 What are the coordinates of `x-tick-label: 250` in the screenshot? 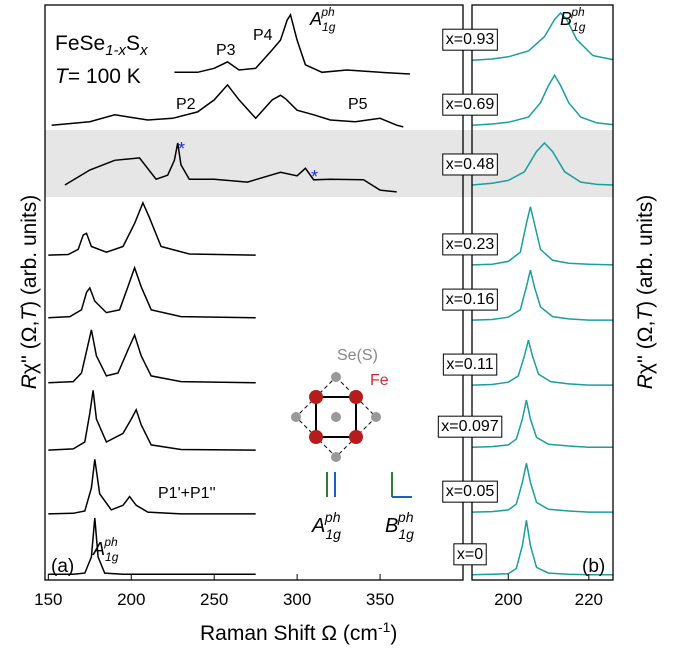 It's located at (214, 599).